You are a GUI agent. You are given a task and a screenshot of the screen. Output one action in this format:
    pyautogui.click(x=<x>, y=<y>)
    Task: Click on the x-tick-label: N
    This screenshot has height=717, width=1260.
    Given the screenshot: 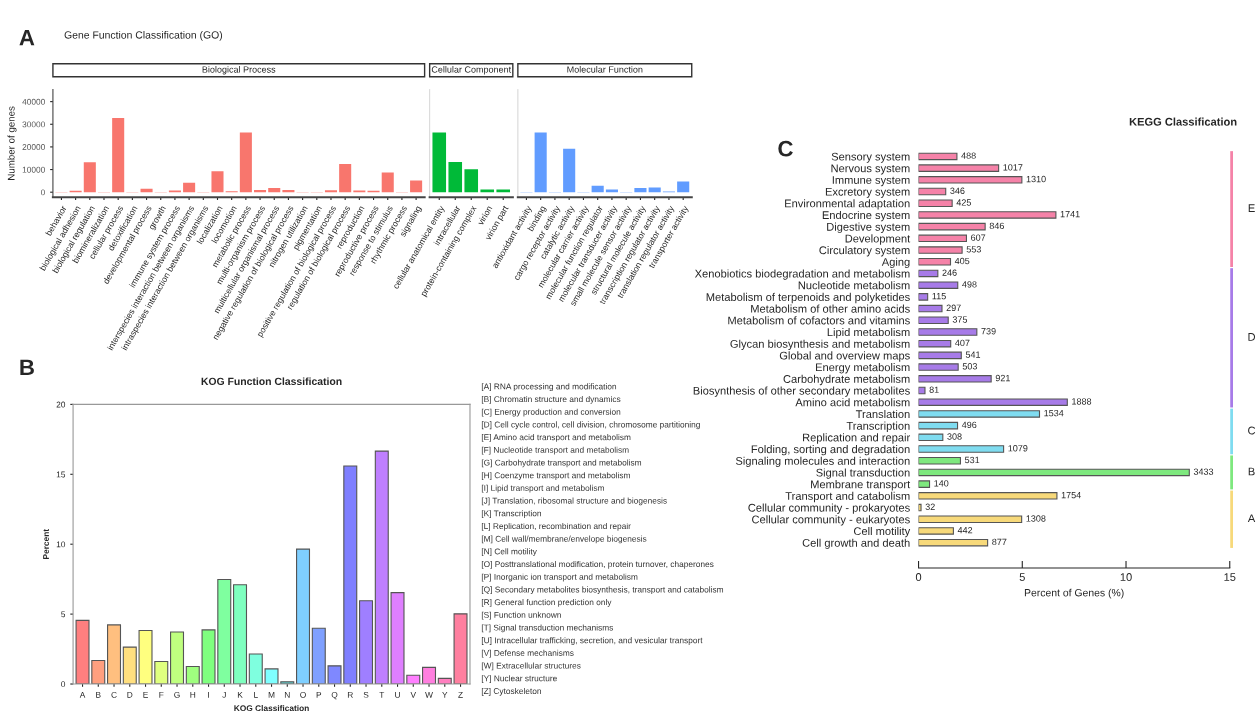 What is the action you would take?
    pyautogui.click(x=287, y=694)
    